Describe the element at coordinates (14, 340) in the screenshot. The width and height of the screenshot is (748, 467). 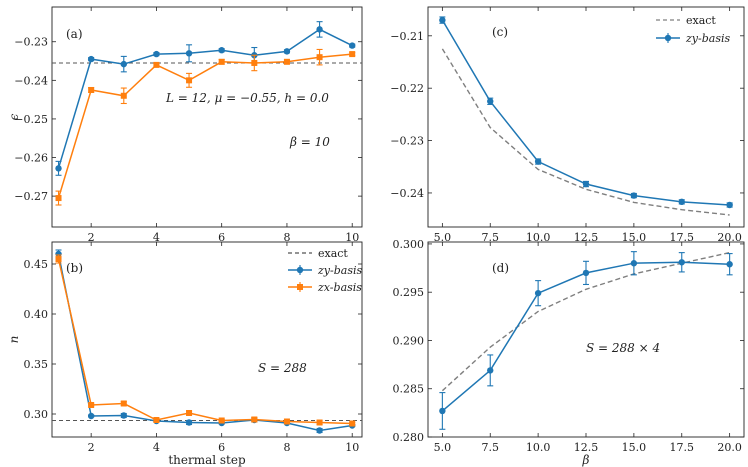
I see `y-axis-label: n` at that location.